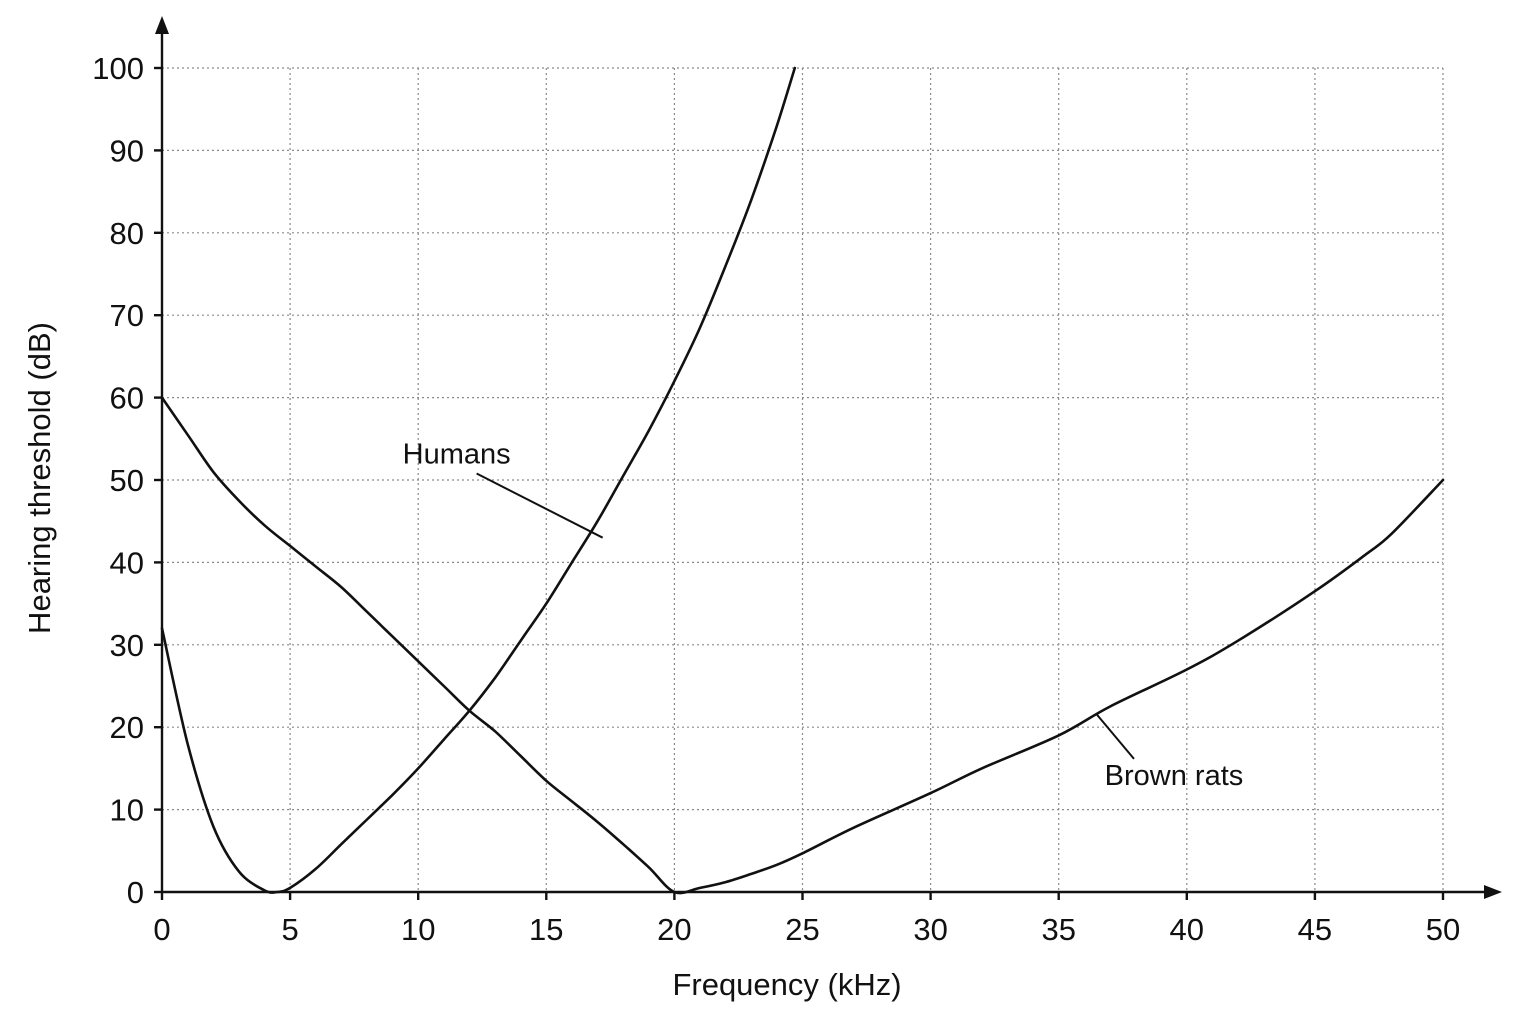 The height and width of the screenshot is (1024, 1536). Describe the element at coordinates (135, 892) in the screenshot. I see `y-tick-label-0: 0` at that location.